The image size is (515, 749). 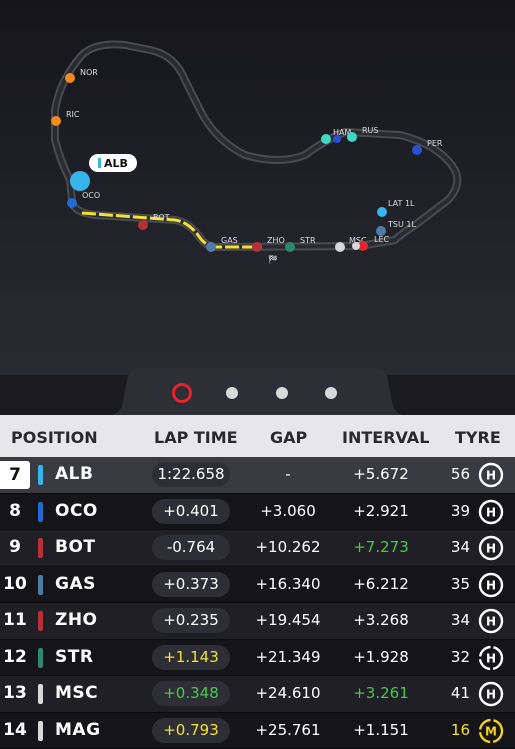 I want to click on driver-code: BOT, so click(x=75, y=547).